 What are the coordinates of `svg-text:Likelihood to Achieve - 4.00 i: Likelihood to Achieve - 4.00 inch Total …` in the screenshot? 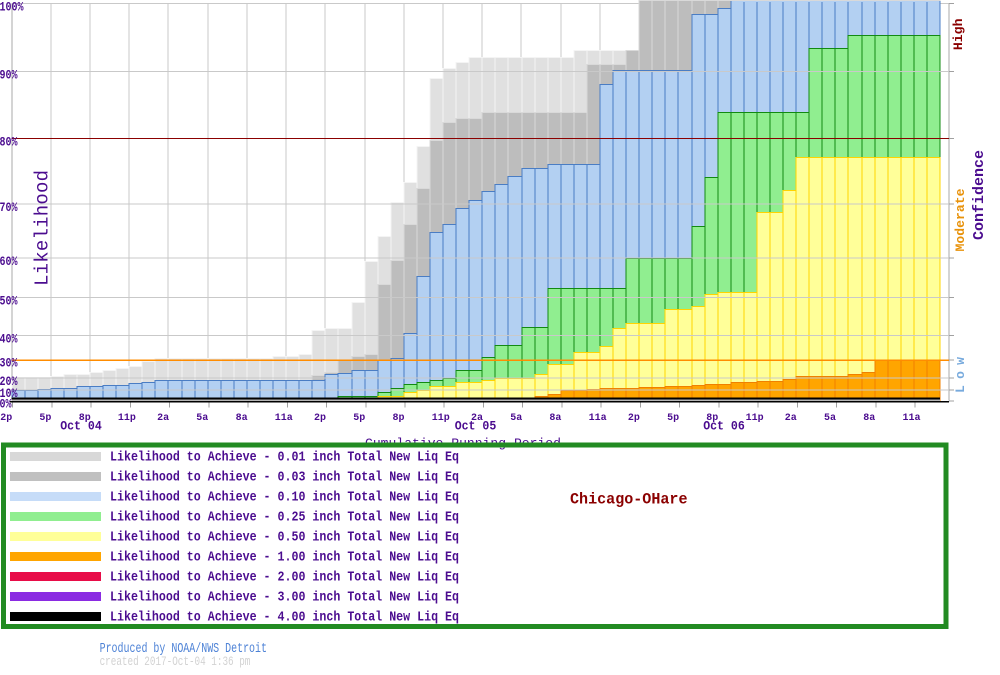 It's located at (284, 618).